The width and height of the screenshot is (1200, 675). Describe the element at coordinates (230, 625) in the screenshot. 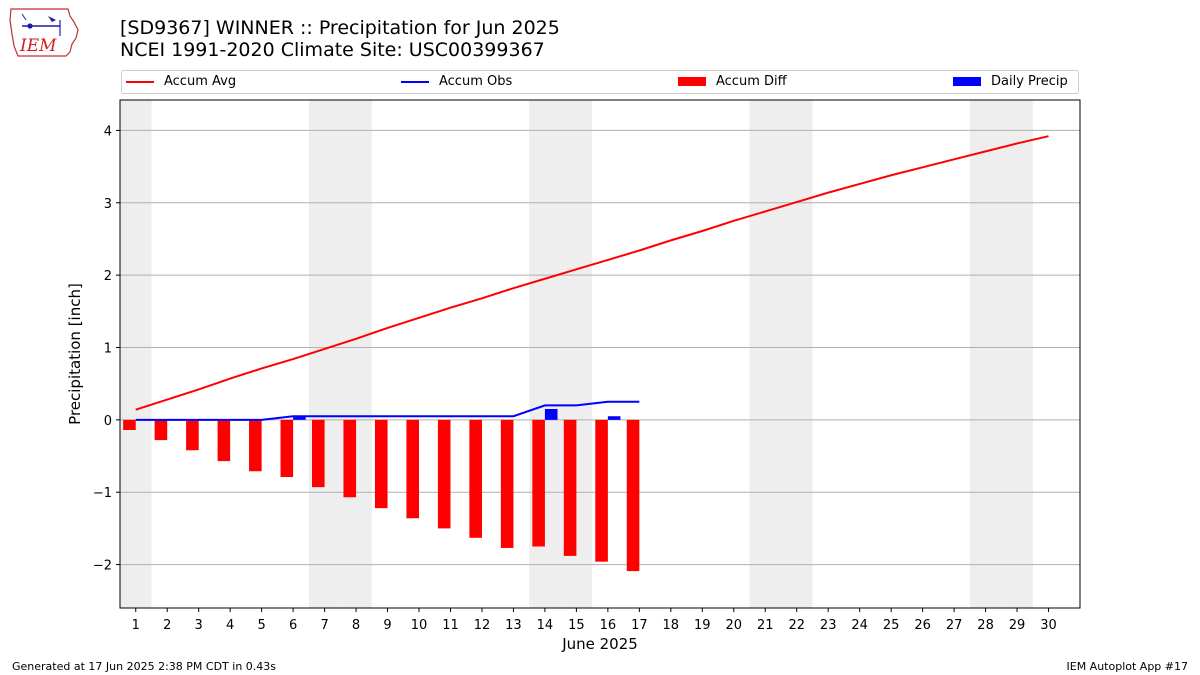

I see `x-tick-label: 4` at that location.